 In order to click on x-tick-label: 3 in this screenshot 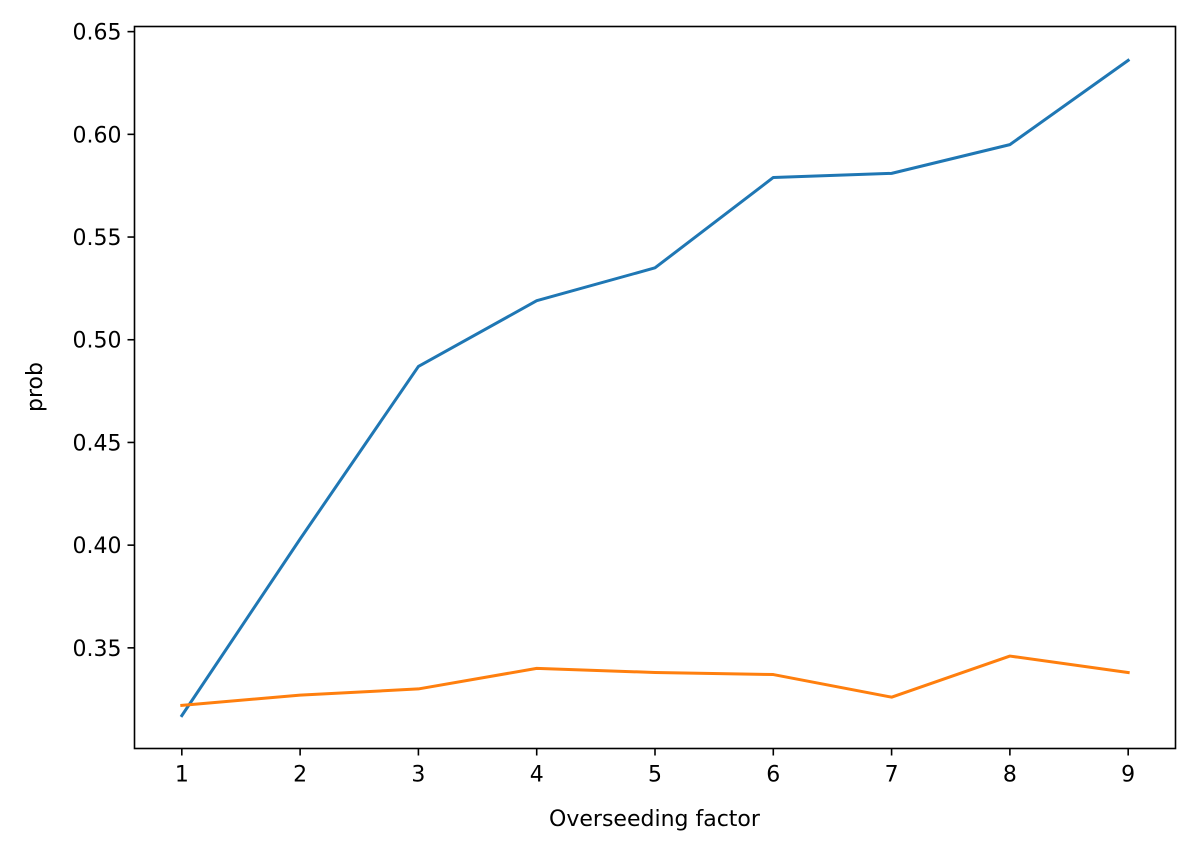, I will do `click(418, 775)`.